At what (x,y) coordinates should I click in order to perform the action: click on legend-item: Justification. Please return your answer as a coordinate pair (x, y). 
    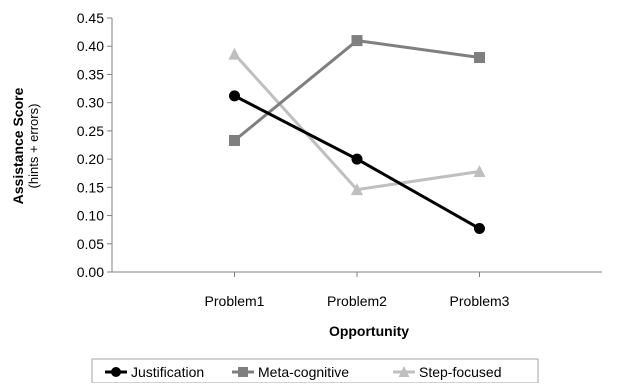
    Looking at the image, I should click on (154, 372).